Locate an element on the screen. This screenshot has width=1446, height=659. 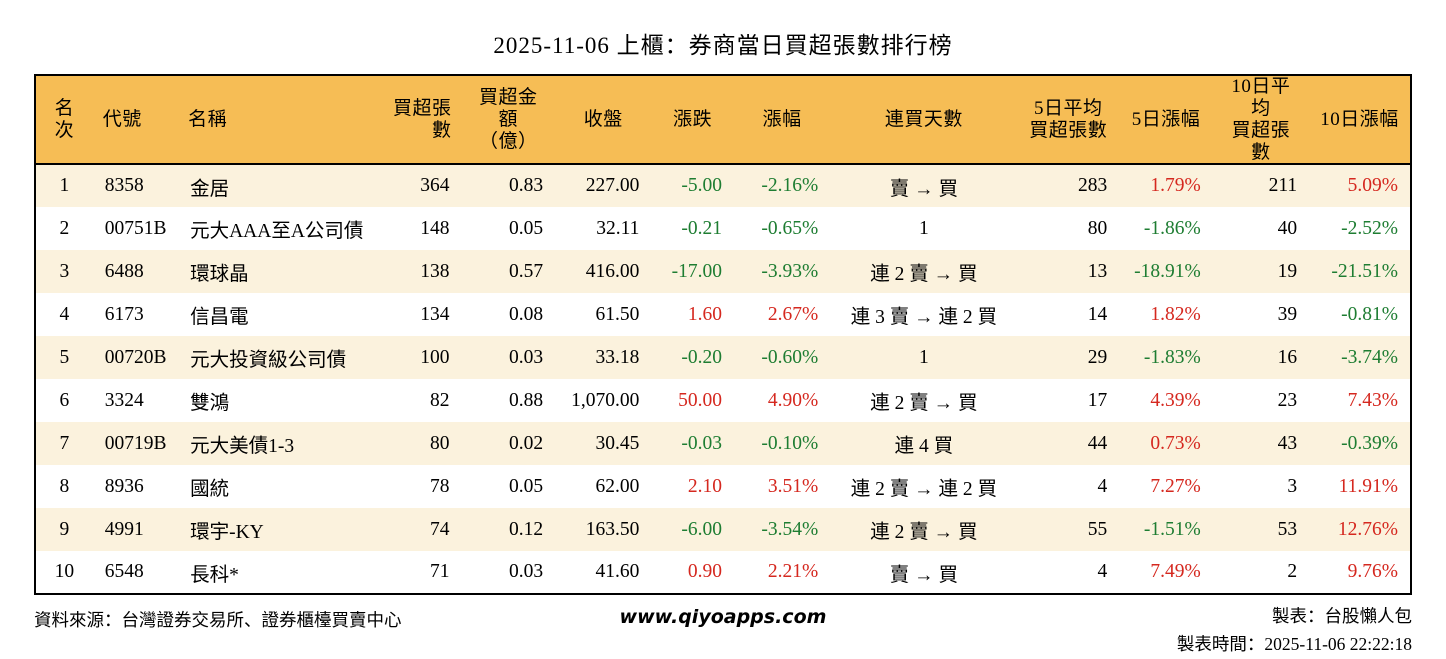
cell-rank: 3 is located at coordinates (64, 271).